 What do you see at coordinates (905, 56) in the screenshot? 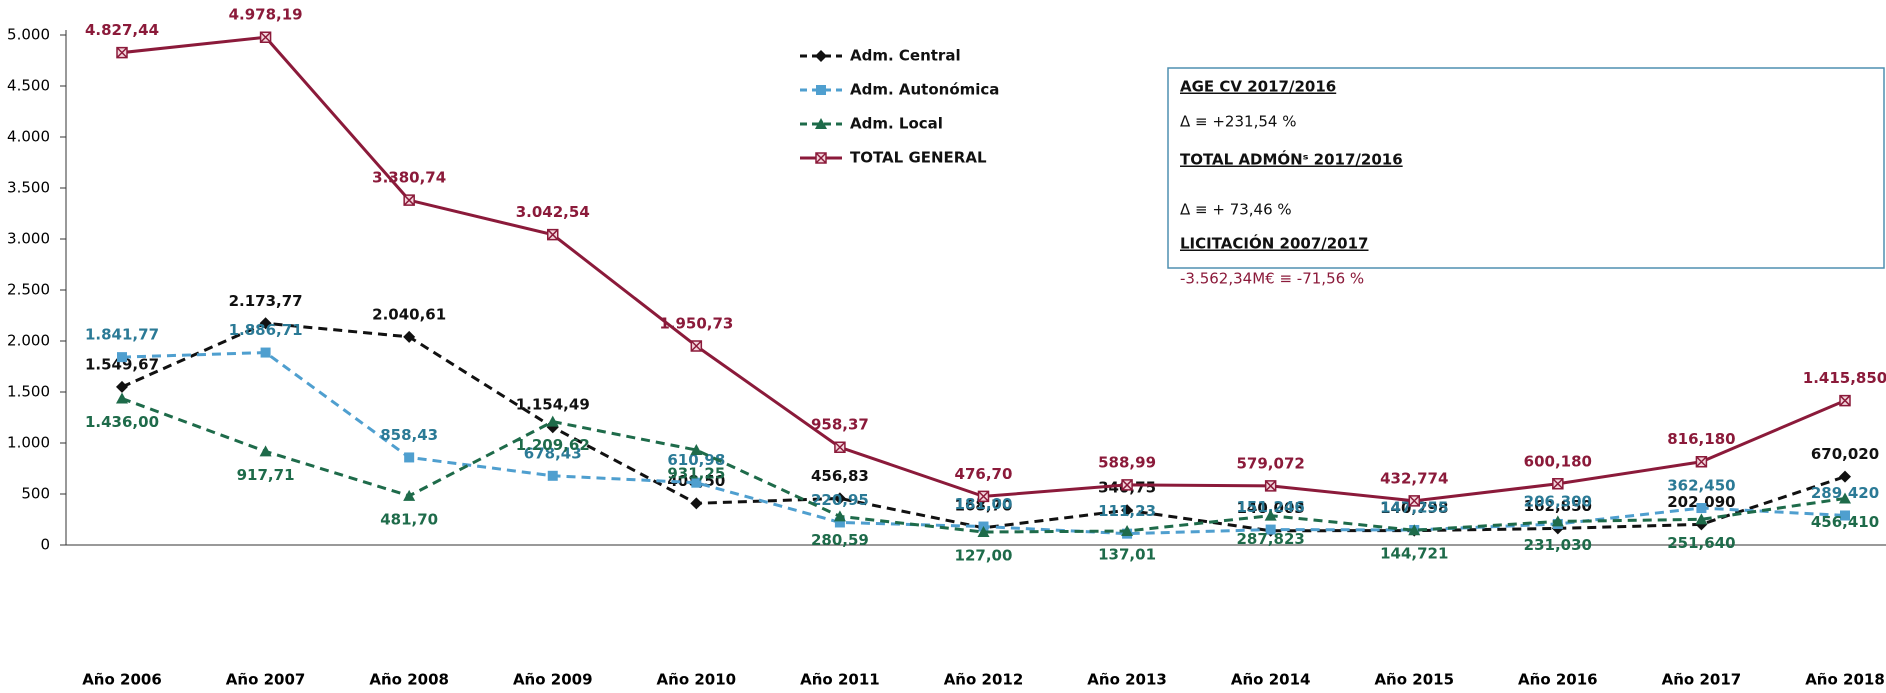
I see `legend-label: Adm. Central` at bounding box center [905, 56].